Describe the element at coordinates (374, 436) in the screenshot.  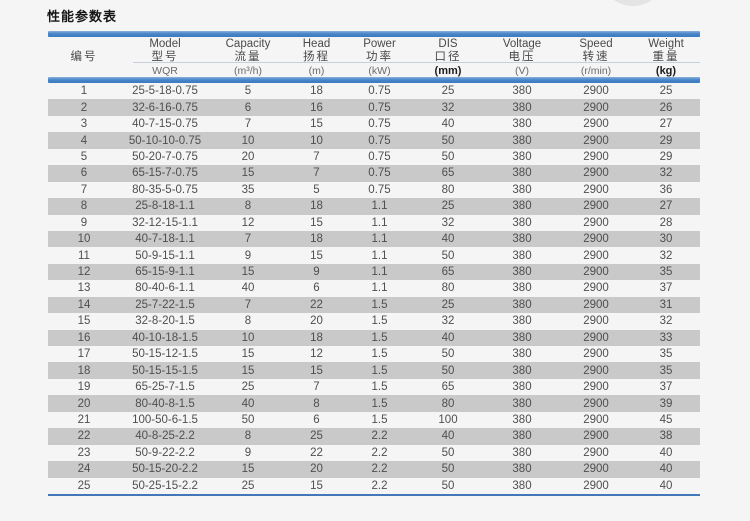
I see `table-row: 22 40-8-25-2.2 8 25 2.2 40 380 2900 38` at that location.